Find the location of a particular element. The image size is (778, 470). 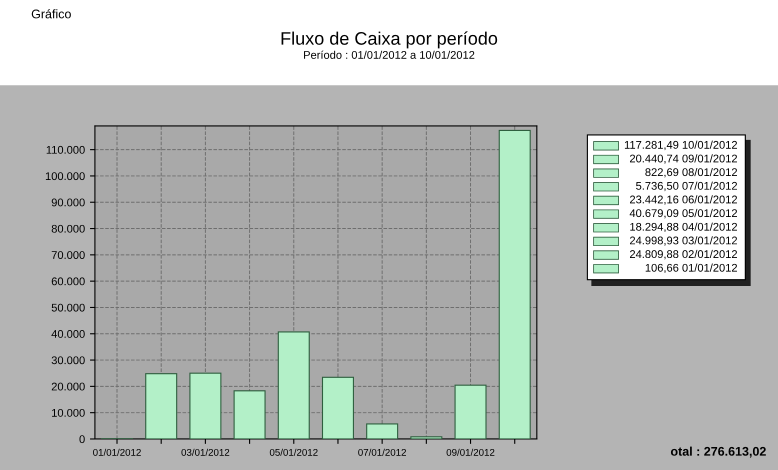

text: 822,69 08/01/2012 is located at coordinates (691, 173).